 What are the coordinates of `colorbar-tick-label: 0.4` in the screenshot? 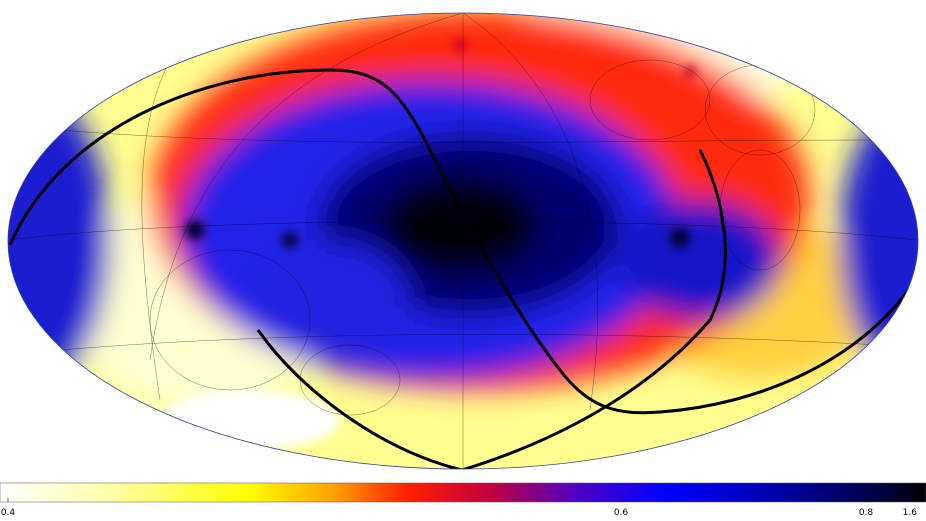 It's located at (8, 513).